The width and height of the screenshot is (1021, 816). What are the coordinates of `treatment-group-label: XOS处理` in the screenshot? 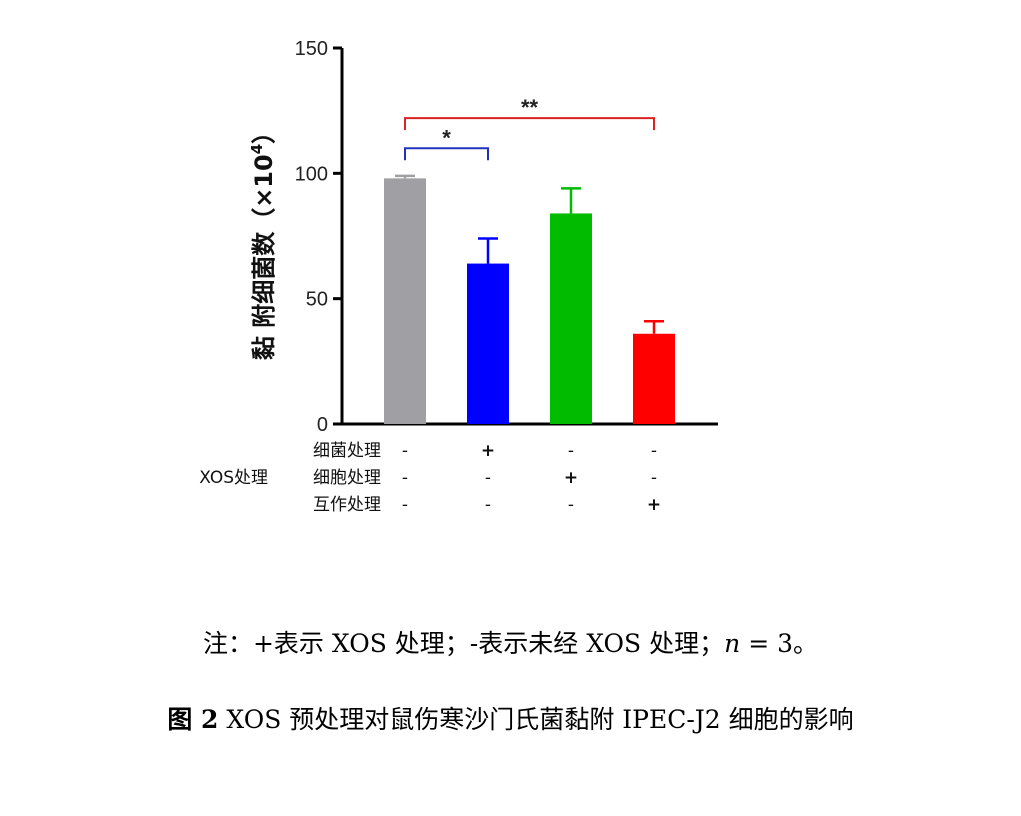 It's located at (233, 478).